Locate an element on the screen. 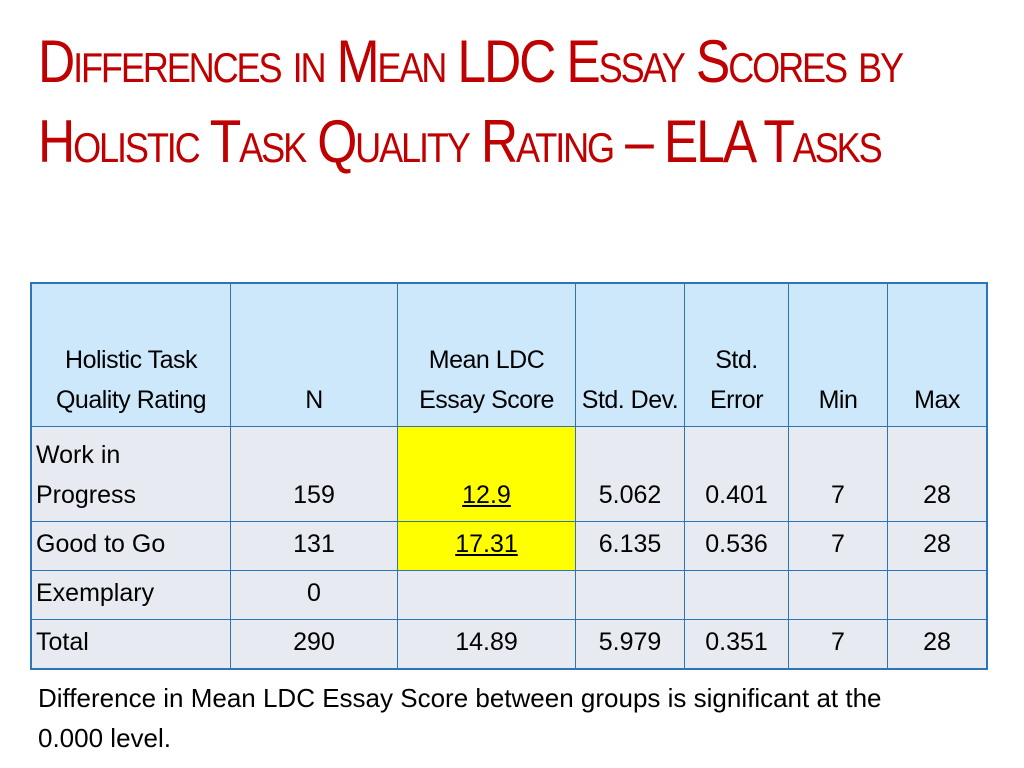  table-row: Total 290 14.89 5.979 0.351 7 28 is located at coordinates (509, 644).